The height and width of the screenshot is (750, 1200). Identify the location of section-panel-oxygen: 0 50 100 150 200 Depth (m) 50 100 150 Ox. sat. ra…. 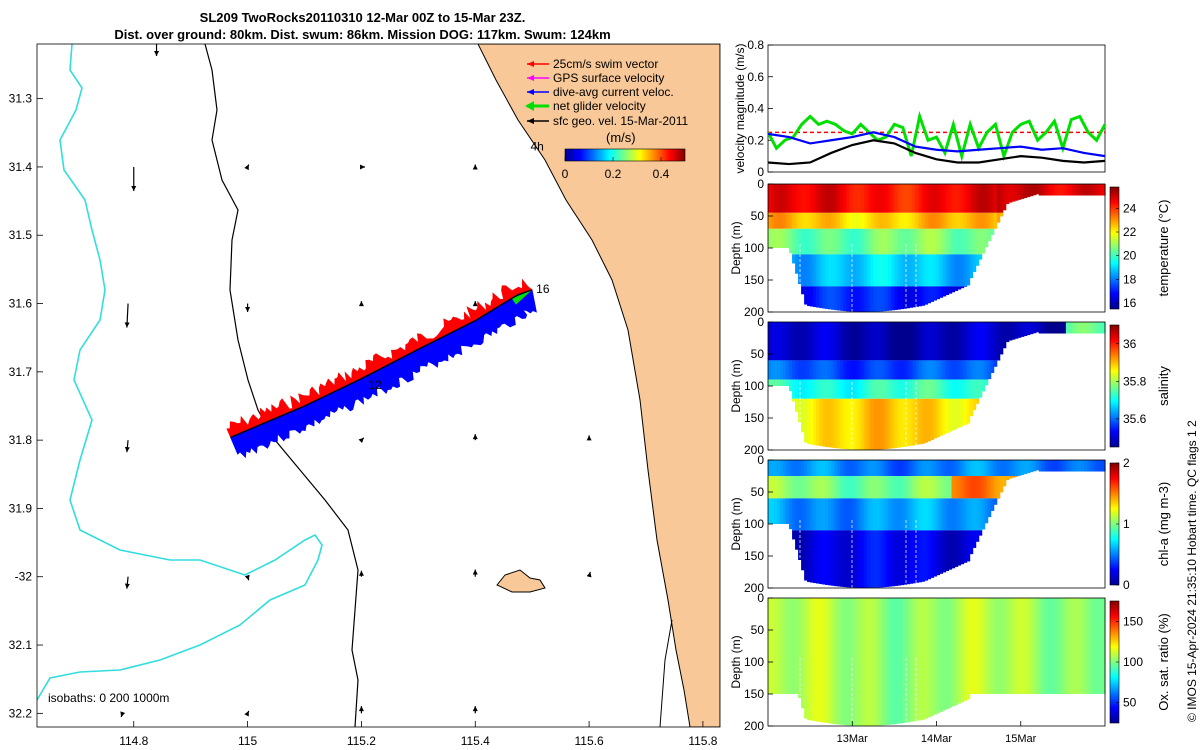
(950, 662).